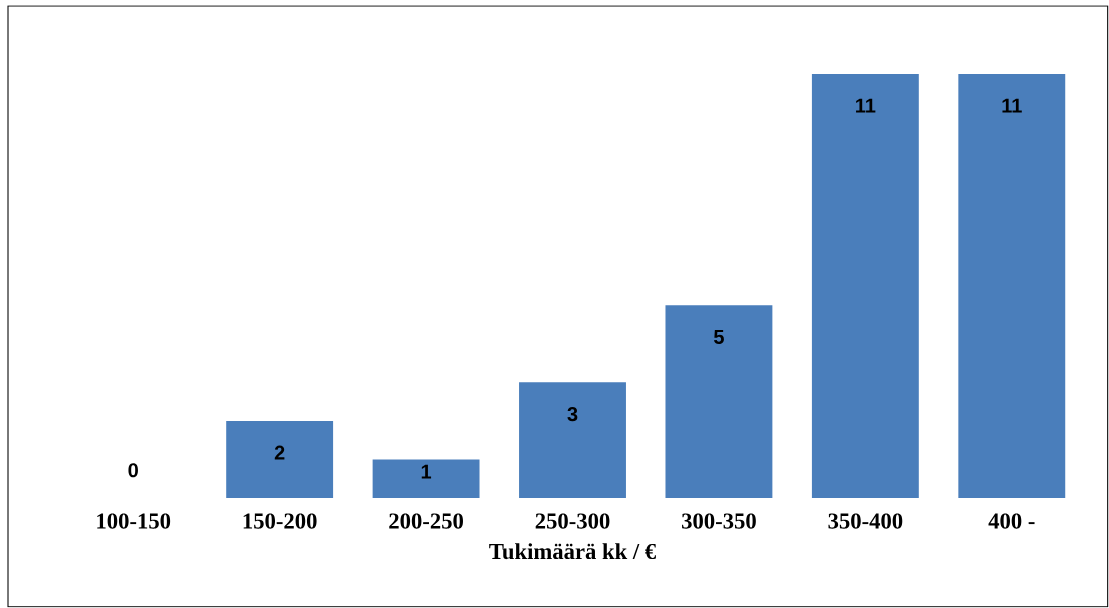 The height and width of the screenshot is (608, 1109). I want to click on data-label: 0, so click(133, 470).